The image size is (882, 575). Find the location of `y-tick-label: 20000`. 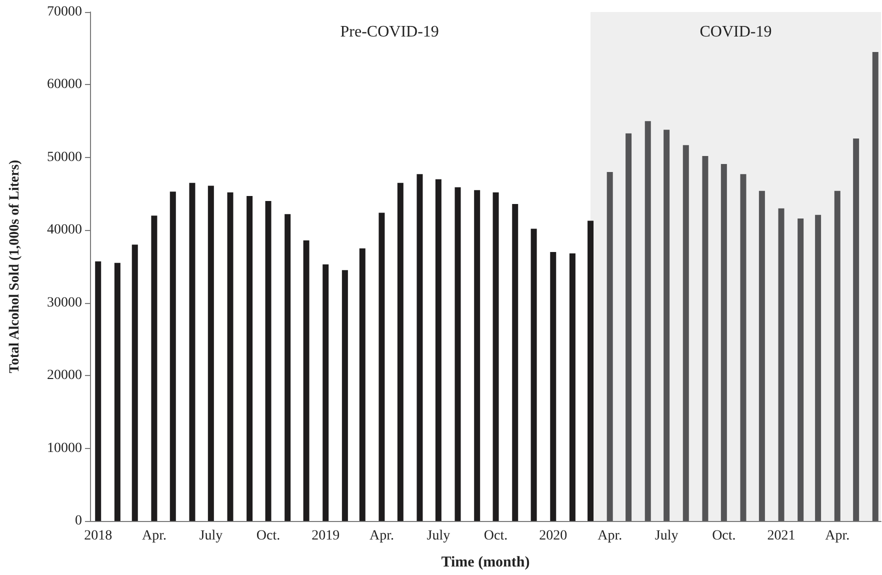

y-tick-label: 20000 is located at coordinates (64, 376).